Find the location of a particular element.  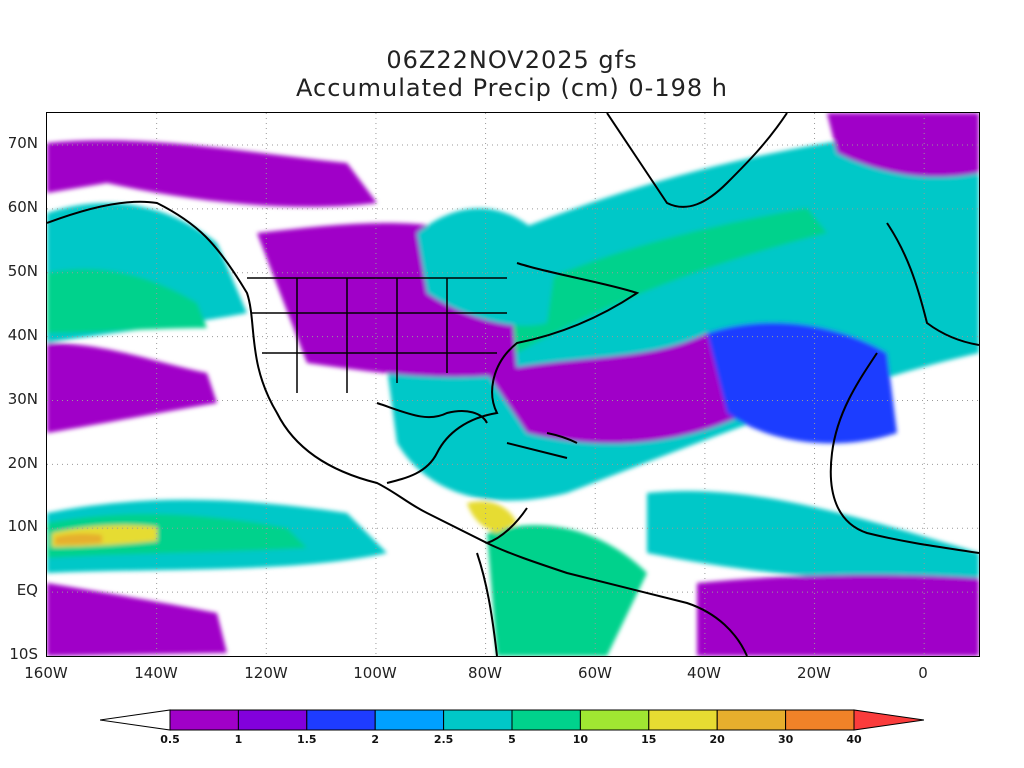

lon-label-140w: 140W is located at coordinates (156, 673).